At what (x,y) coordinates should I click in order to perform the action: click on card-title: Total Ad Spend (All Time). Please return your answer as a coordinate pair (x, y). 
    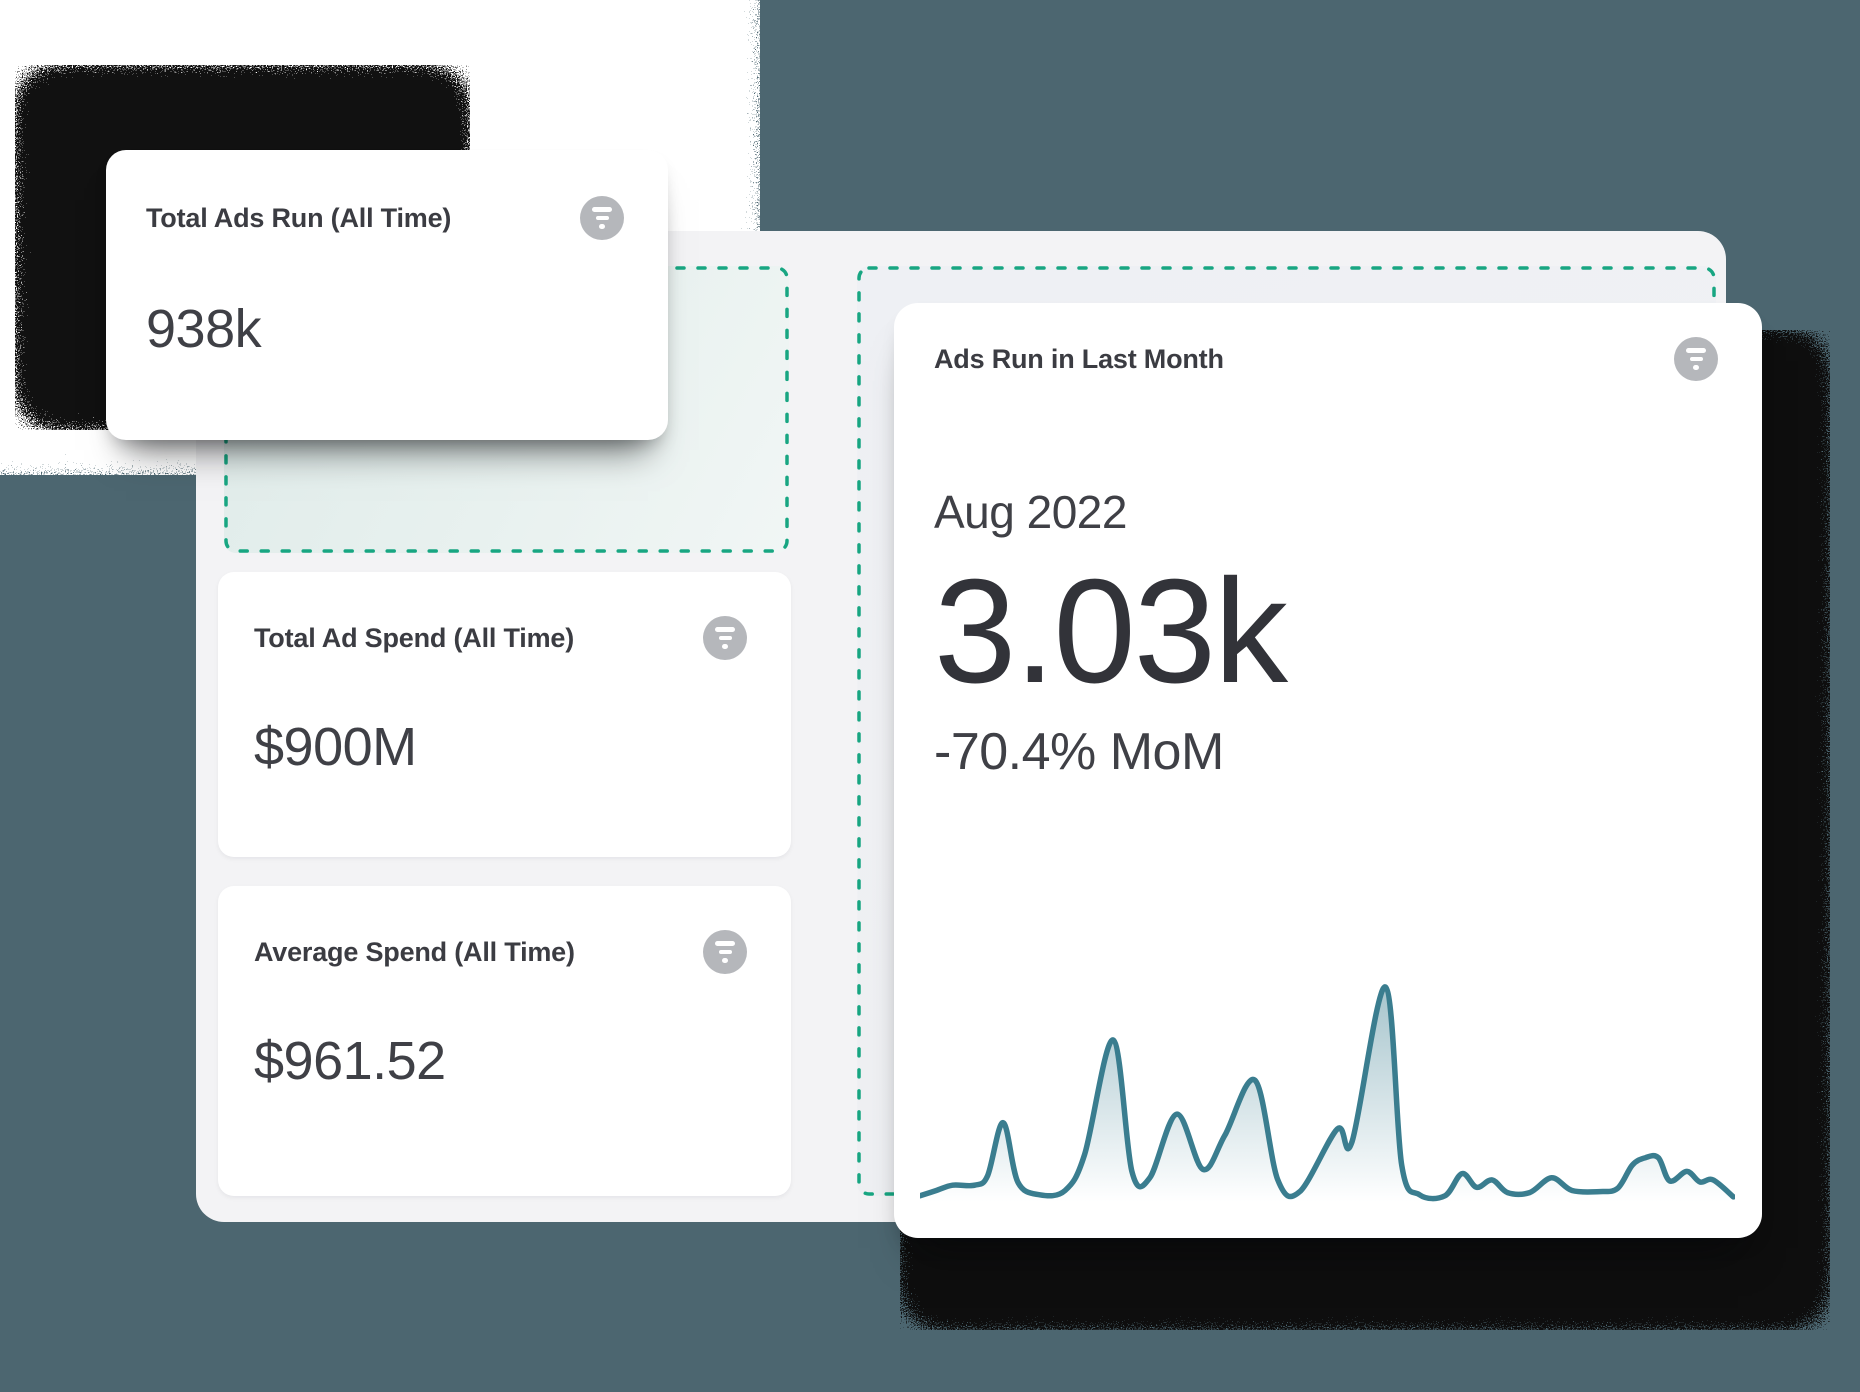
    Looking at the image, I should click on (414, 637).